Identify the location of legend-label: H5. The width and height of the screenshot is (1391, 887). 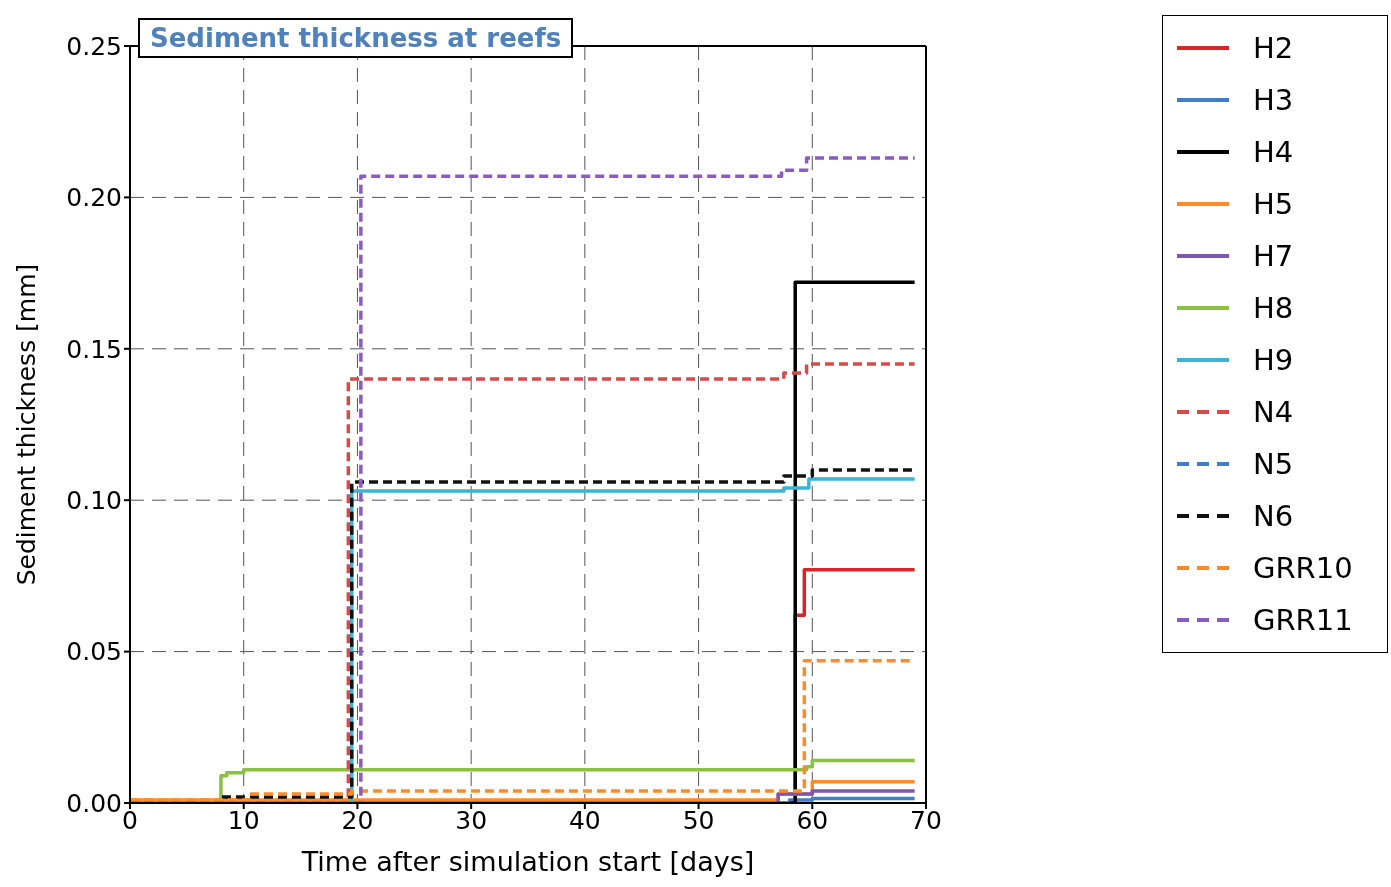
(1273, 204).